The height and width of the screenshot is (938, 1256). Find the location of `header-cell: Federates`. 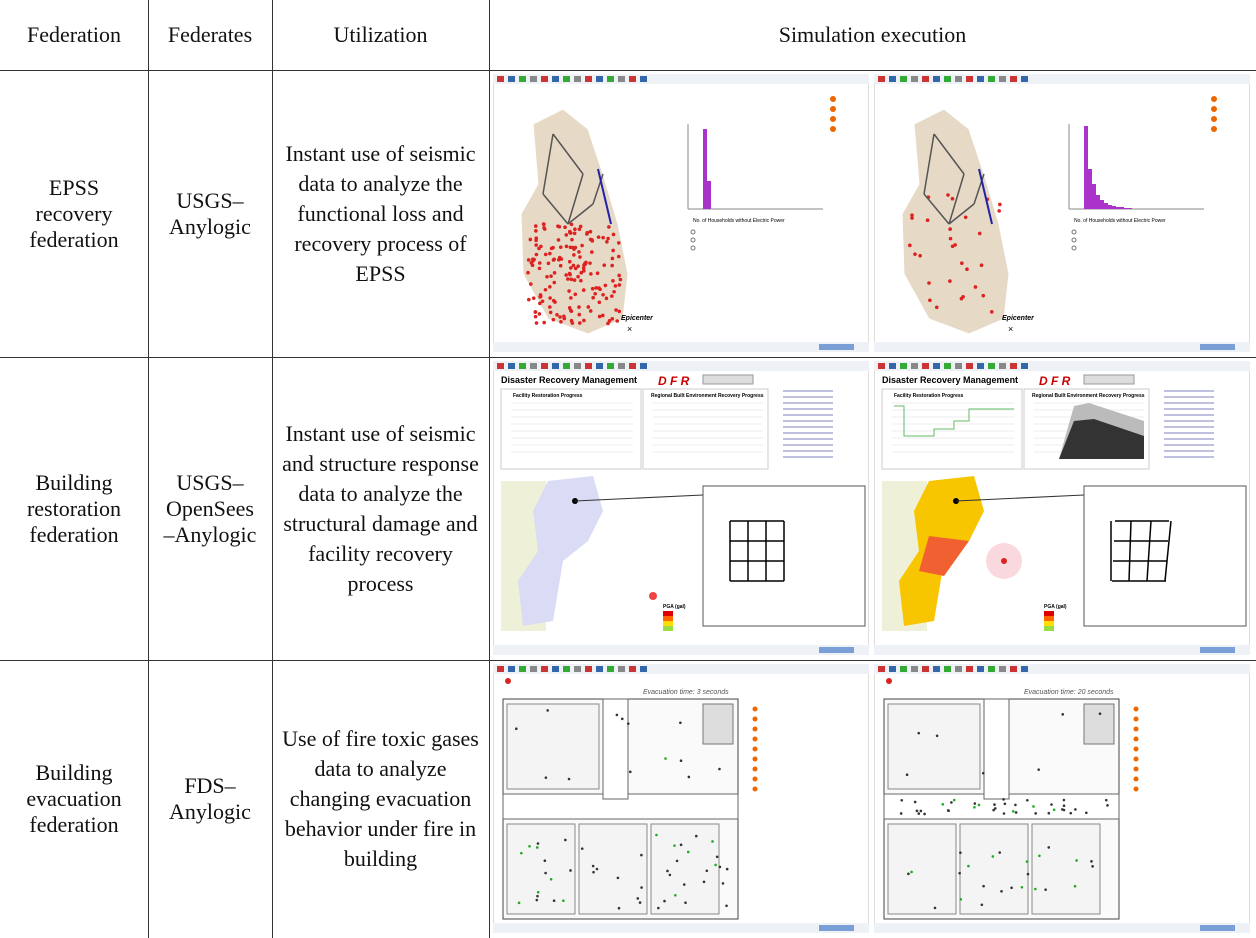

header-cell: Federates is located at coordinates (210, 35).